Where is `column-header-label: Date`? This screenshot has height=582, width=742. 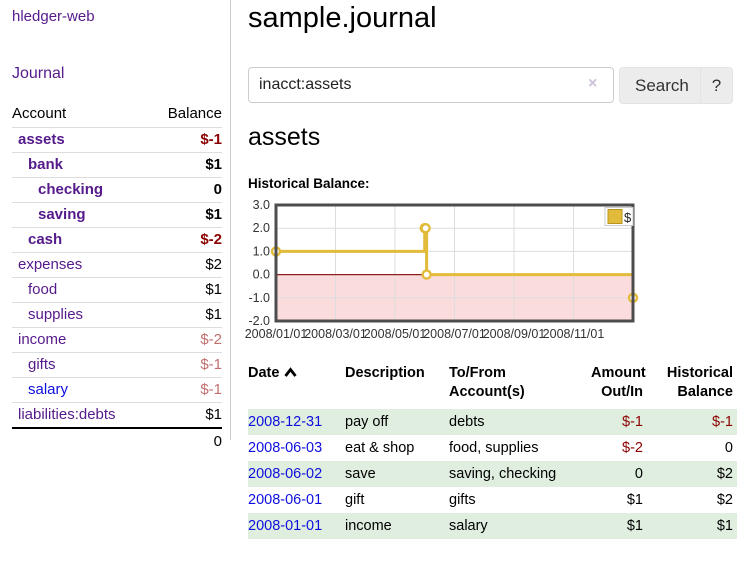 column-header-label: Date is located at coordinates (296, 373).